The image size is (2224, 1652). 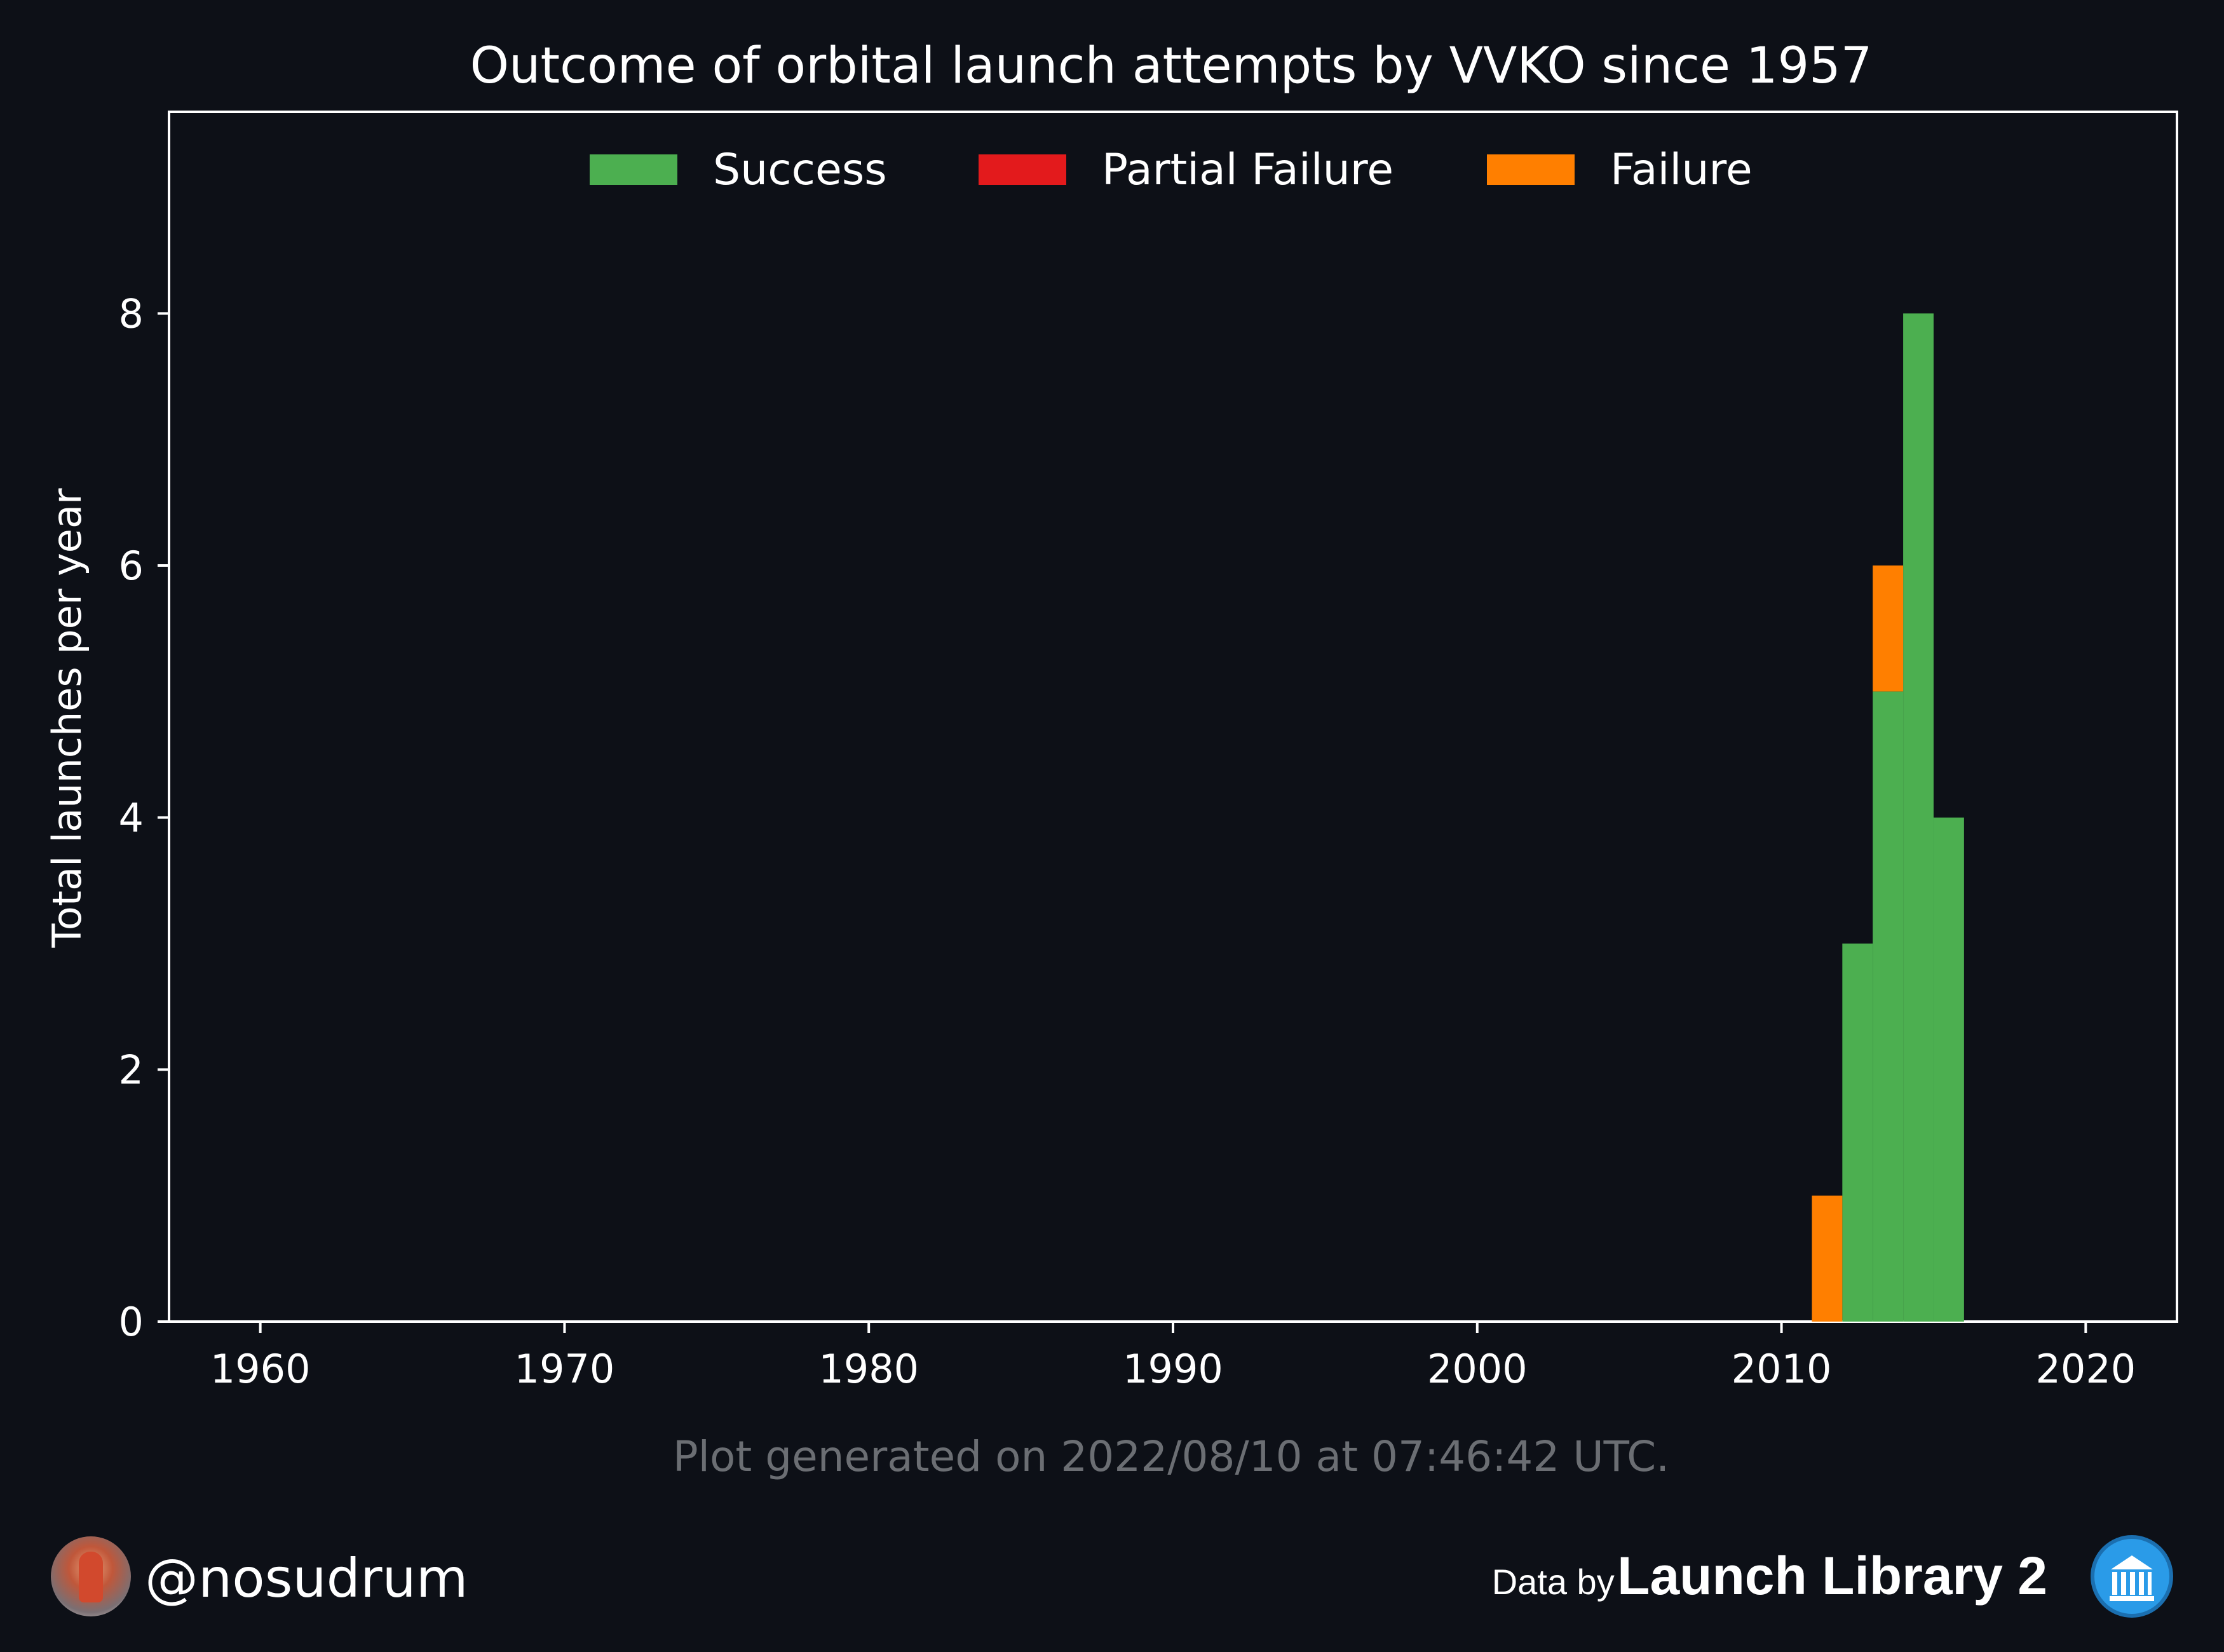 What do you see at coordinates (131, 1322) in the screenshot?
I see `y-tick-label: 0` at bounding box center [131, 1322].